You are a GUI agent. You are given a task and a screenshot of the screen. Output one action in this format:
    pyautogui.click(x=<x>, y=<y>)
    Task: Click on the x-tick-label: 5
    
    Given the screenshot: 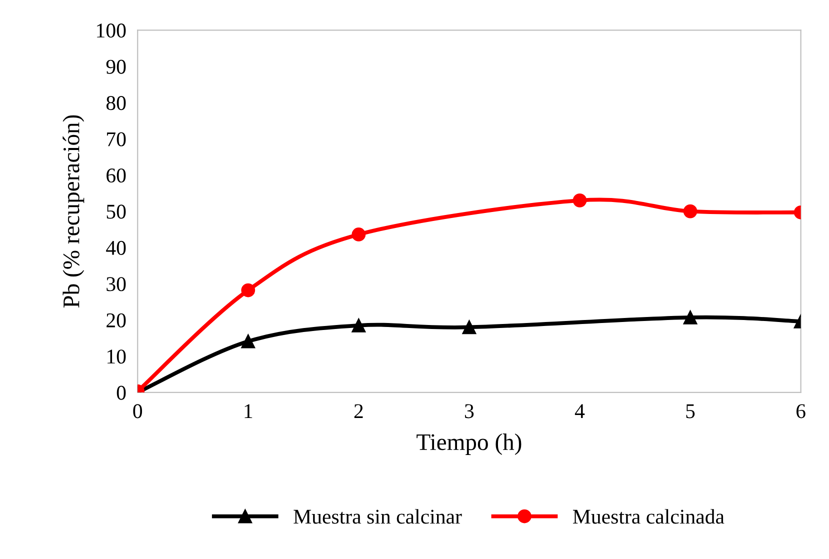 What is the action you would take?
    pyautogui.click(x=690, y=411)
    